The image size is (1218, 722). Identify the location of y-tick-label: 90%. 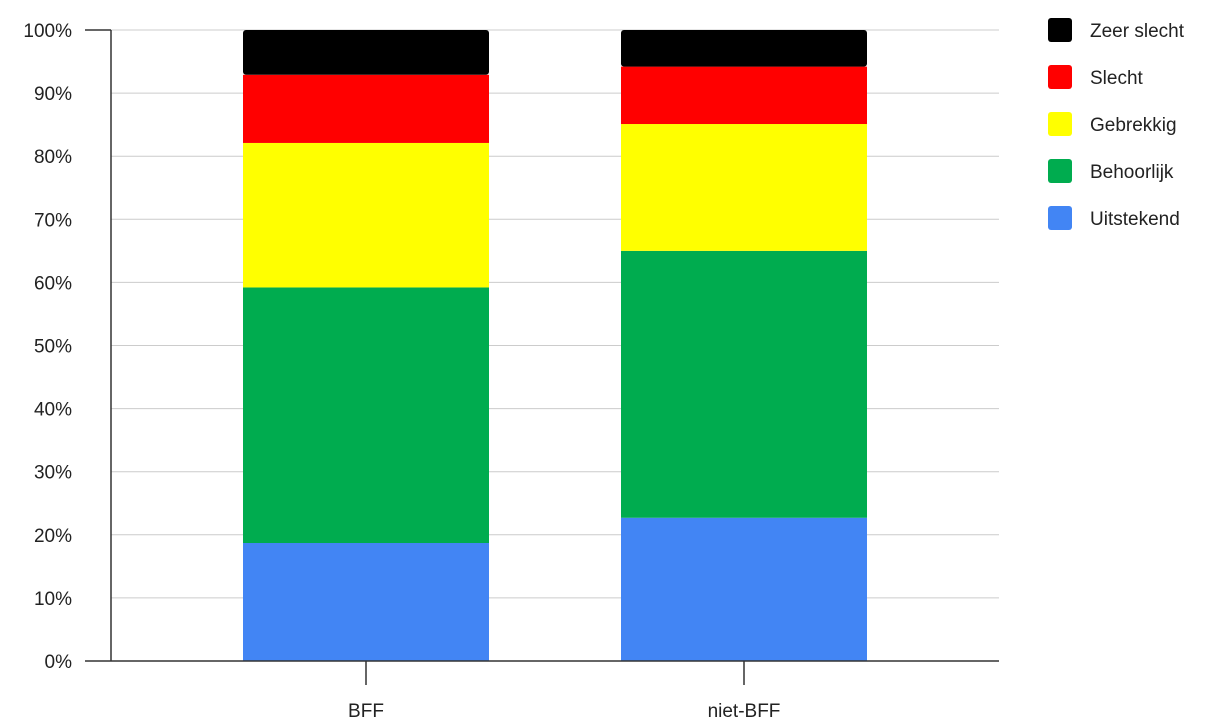
(53, 94).